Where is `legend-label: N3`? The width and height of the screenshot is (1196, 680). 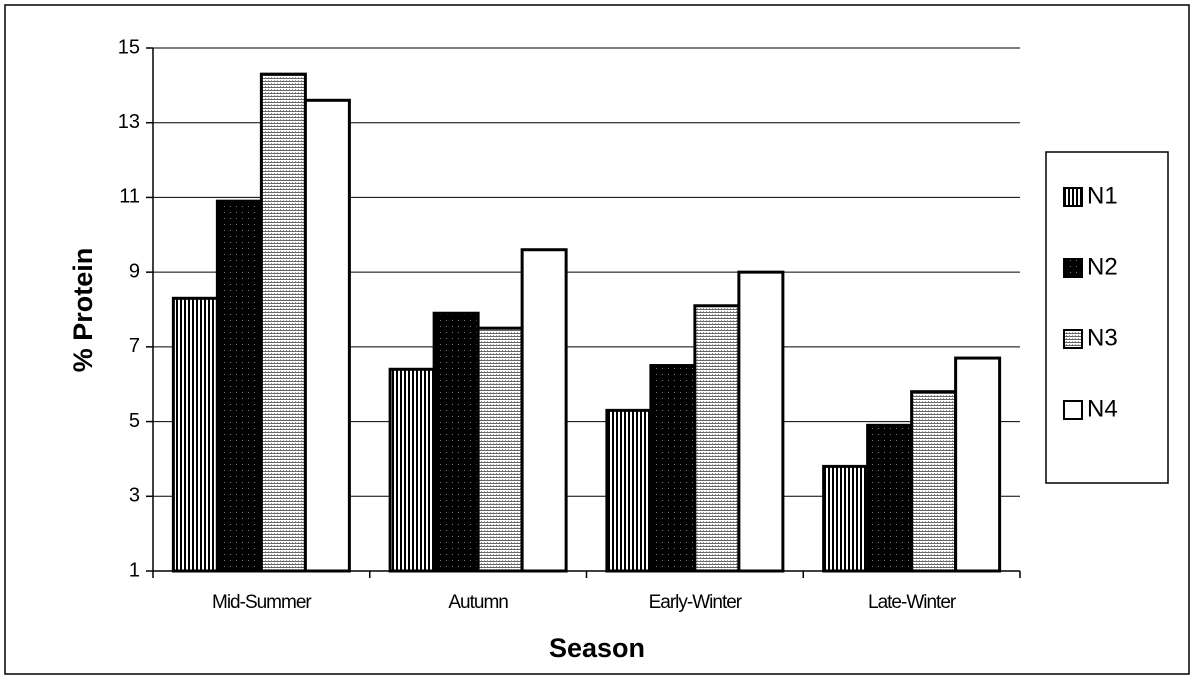 legend-label: N3 is located at coordinates (1102, 337).